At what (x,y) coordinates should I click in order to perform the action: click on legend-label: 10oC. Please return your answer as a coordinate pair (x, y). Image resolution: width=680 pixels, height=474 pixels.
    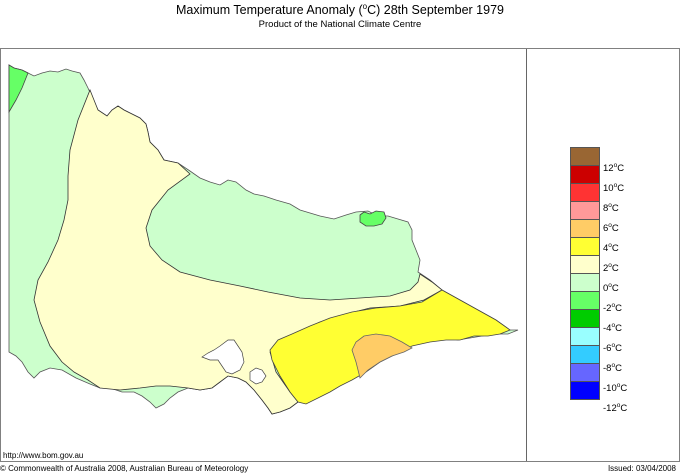
    Looking at the image, I should click on (614, 188).